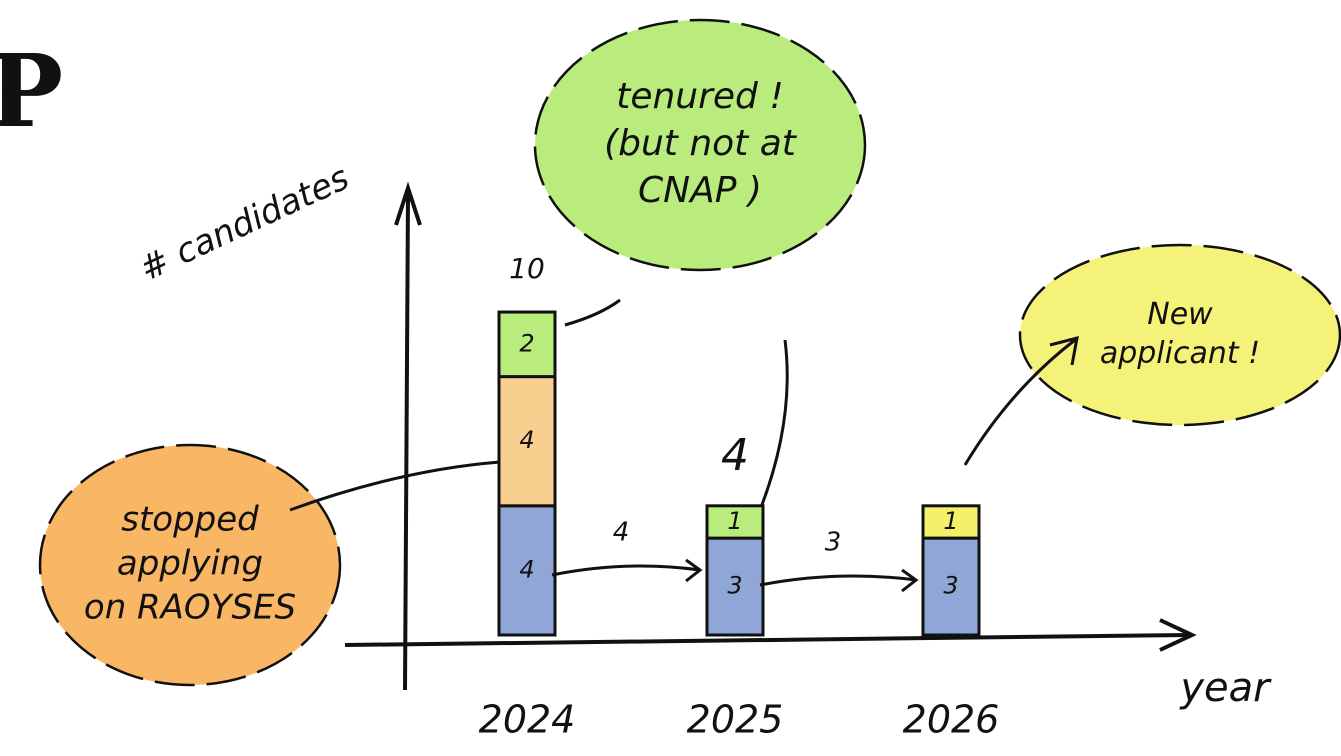  What do you see at coordinates (1180, 353) in the screenshot?
I see `annotation-text: applicant !` at bounding box center [1180, 353].